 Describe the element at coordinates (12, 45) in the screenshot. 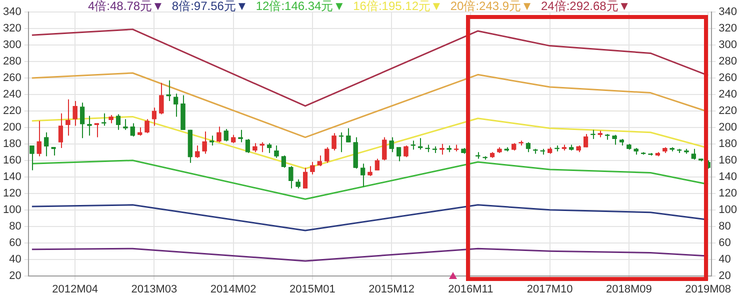

I see `y-tick-label: 300` at that location.